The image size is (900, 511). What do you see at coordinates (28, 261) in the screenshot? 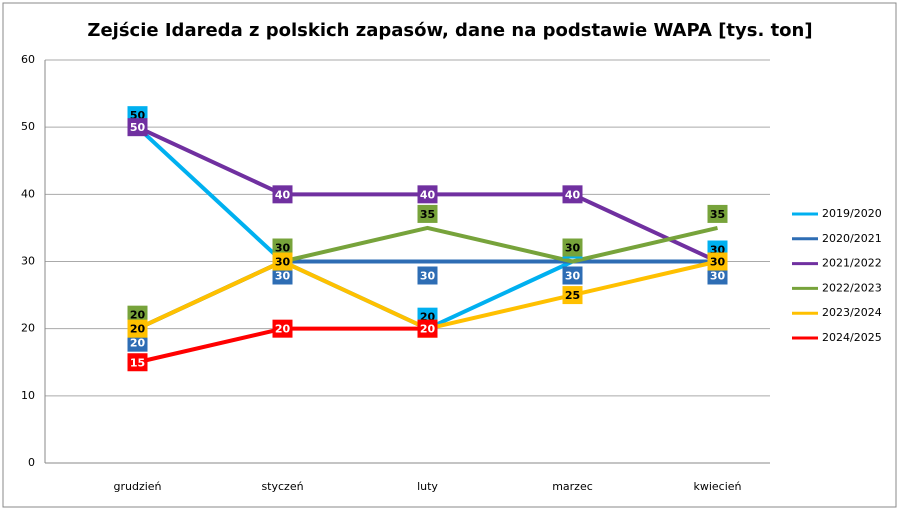
I see `y-tick-label: 30` at bounding box center [28, 261].